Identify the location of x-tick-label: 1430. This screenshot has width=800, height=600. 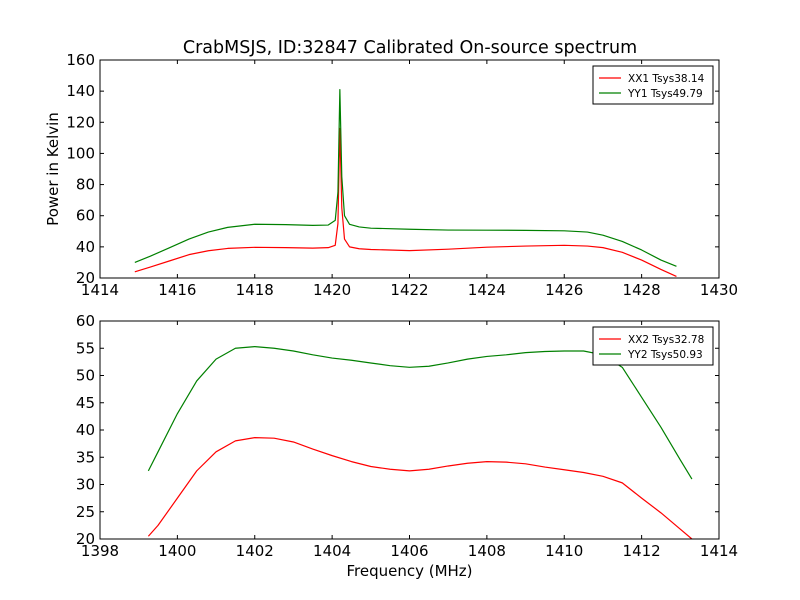
(719, 290).